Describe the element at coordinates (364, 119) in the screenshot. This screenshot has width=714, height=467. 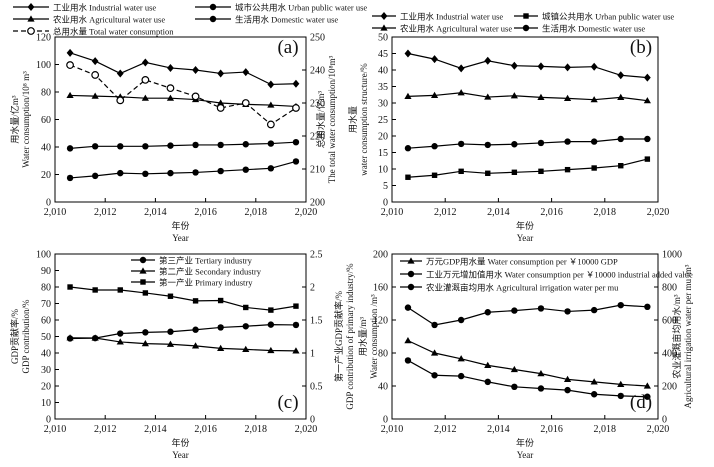
I see `y-axis-label-left-en: water consumption structure/%` at that location.